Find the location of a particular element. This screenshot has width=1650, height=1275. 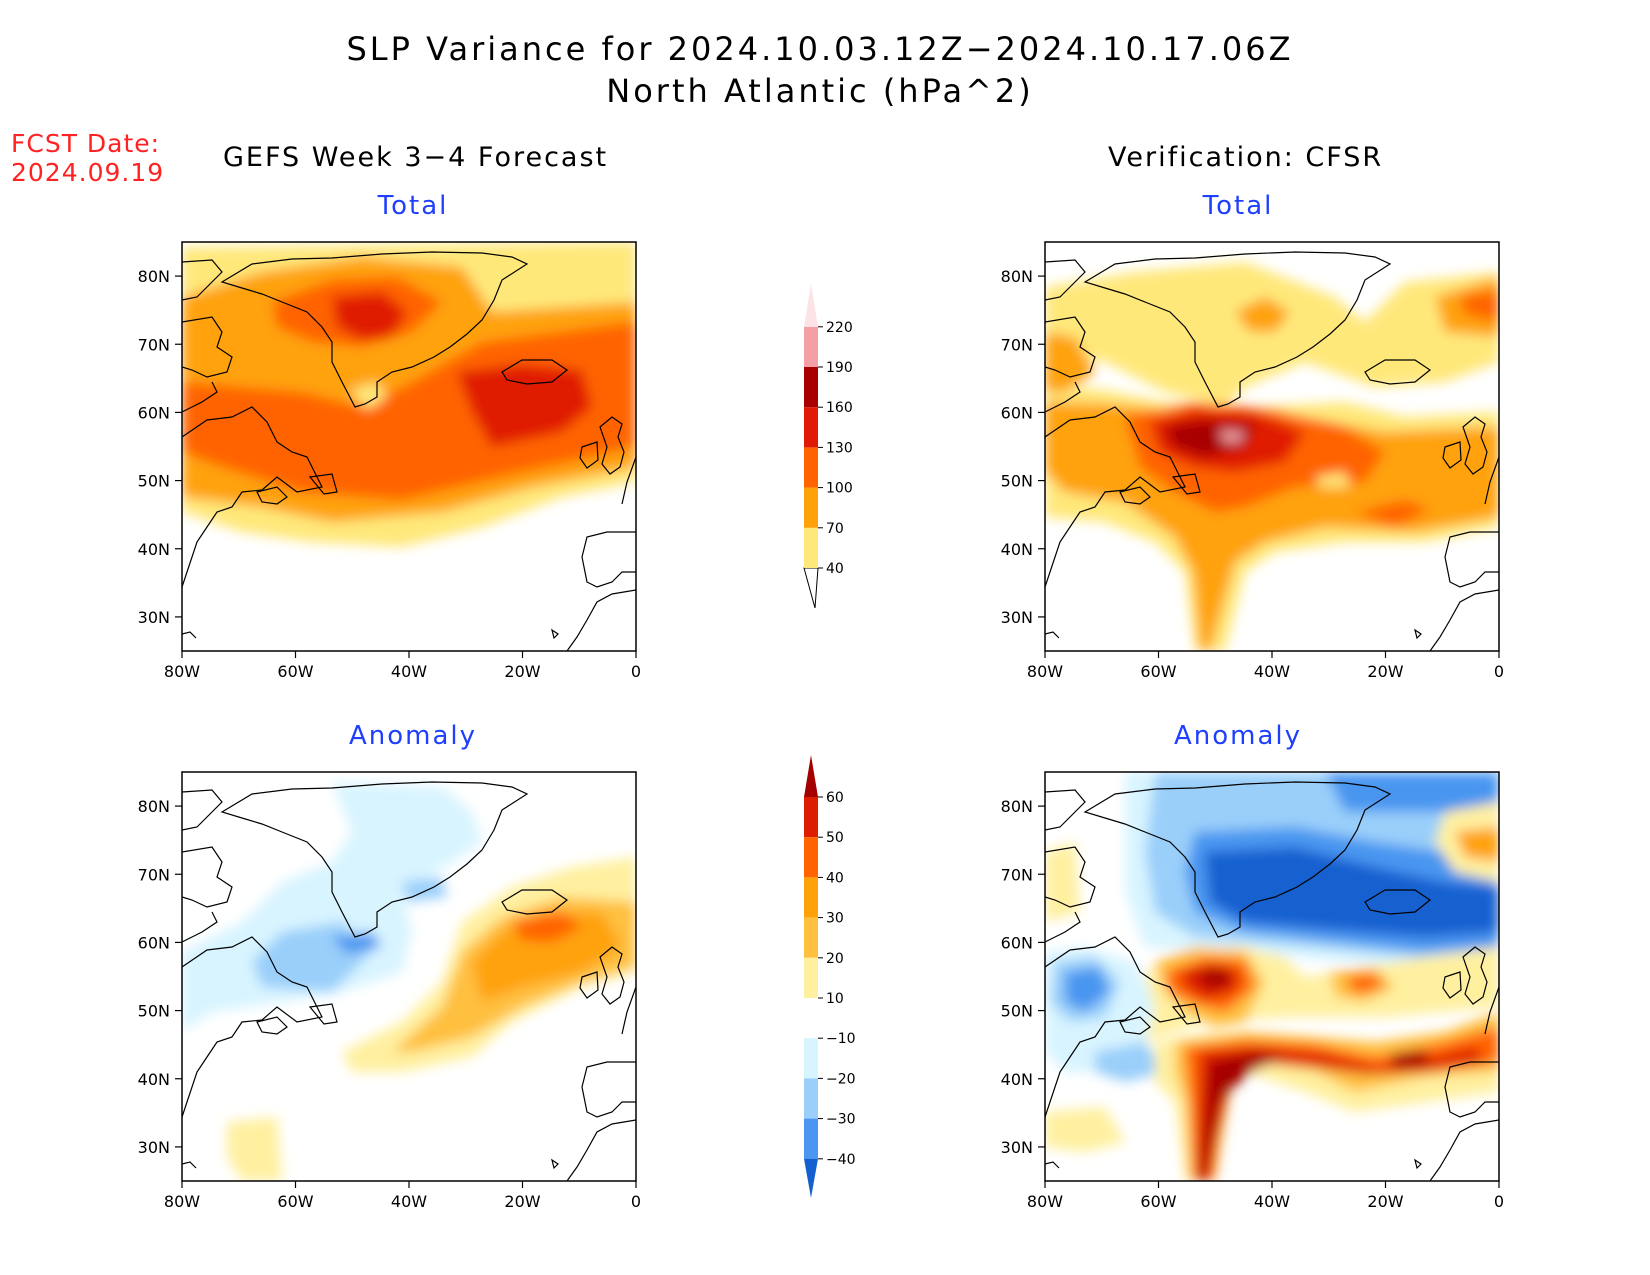

colorbar-total-label: 100 is located at coordinates (839, 489).